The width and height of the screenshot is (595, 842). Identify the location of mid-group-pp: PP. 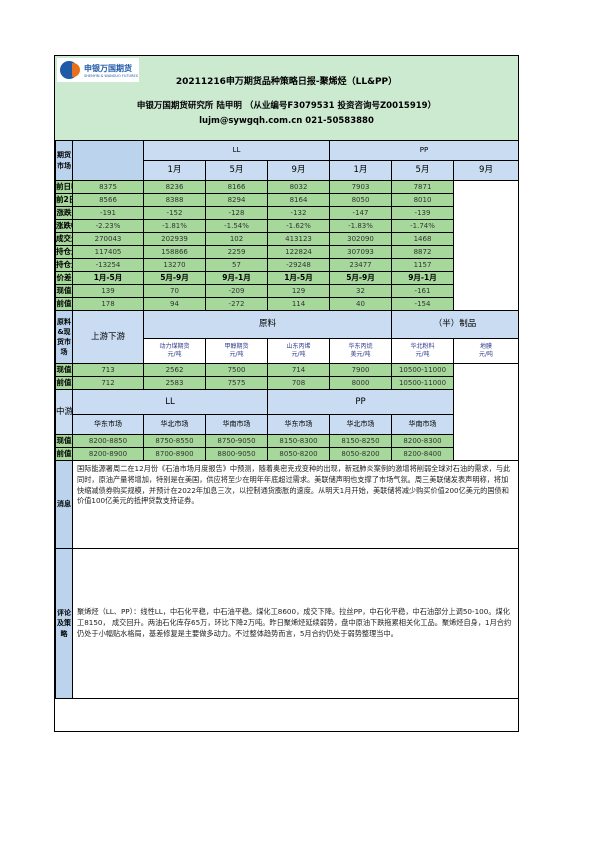
(360, 402).